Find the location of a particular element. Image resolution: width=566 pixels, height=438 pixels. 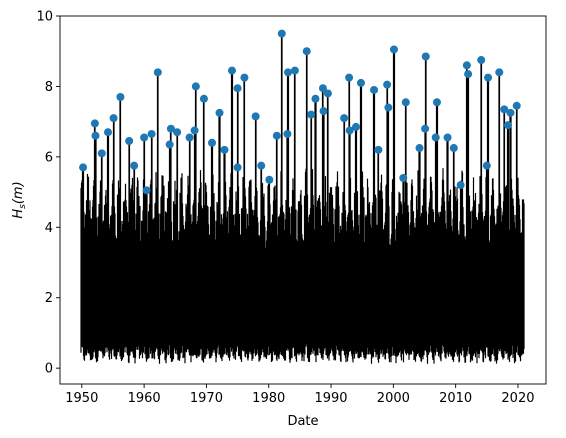

y-tick-label: 6 is located at coordinates (49, 157).